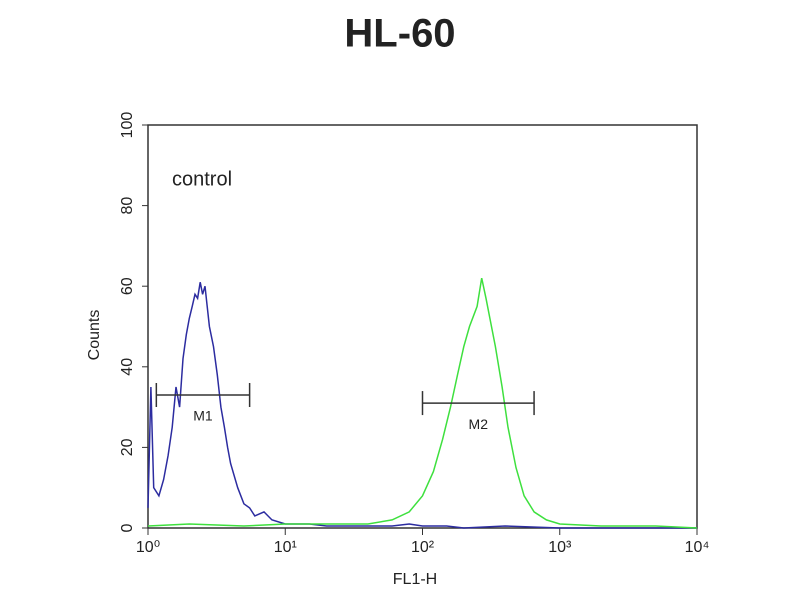  I want to click on x-tick-label: 10⁴, so click(697, 547).